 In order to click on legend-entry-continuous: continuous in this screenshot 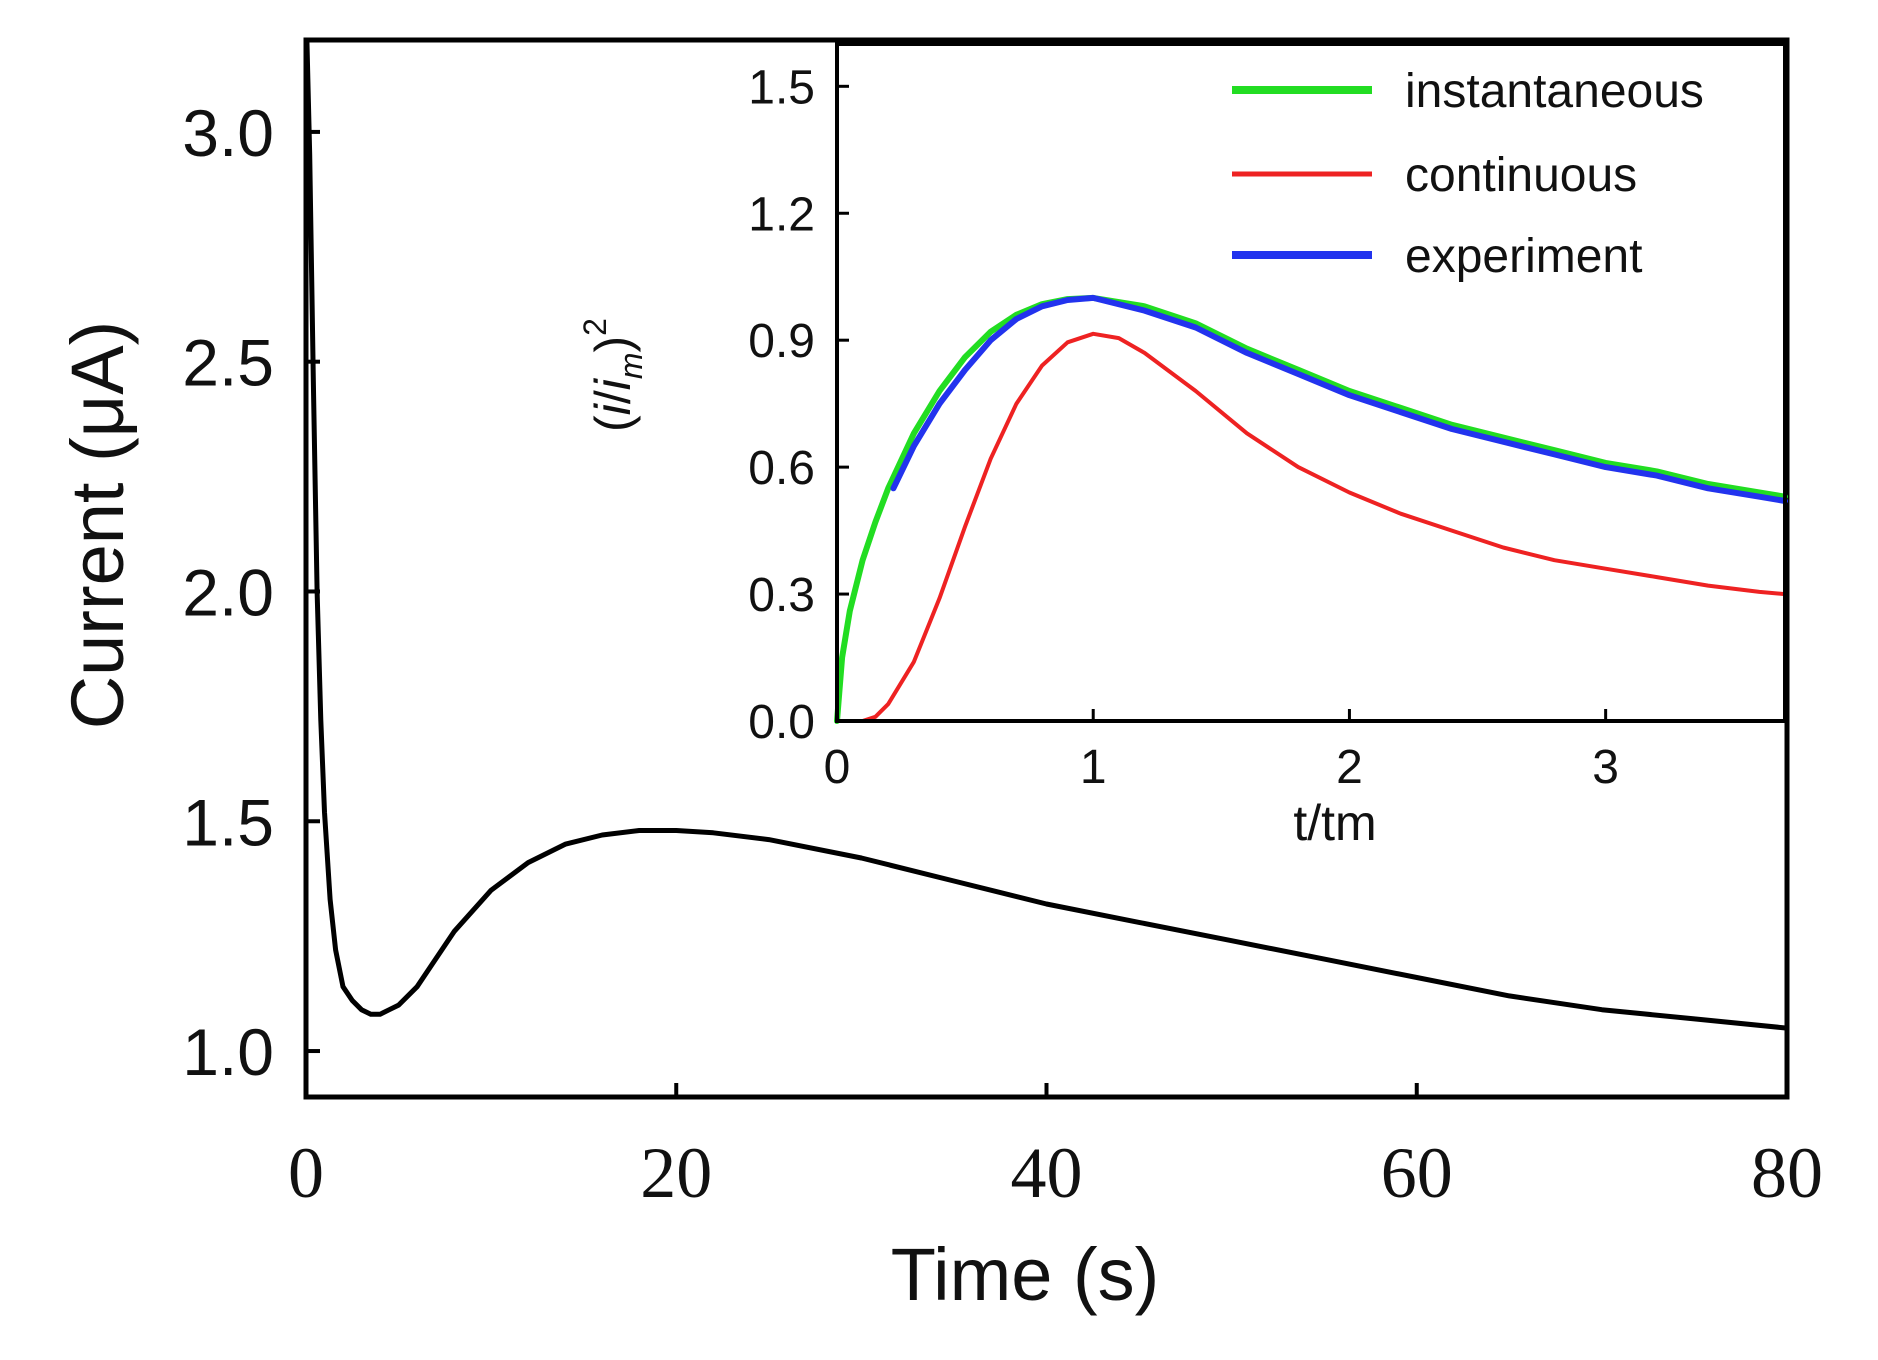, I will do `click(1434, 175)`.